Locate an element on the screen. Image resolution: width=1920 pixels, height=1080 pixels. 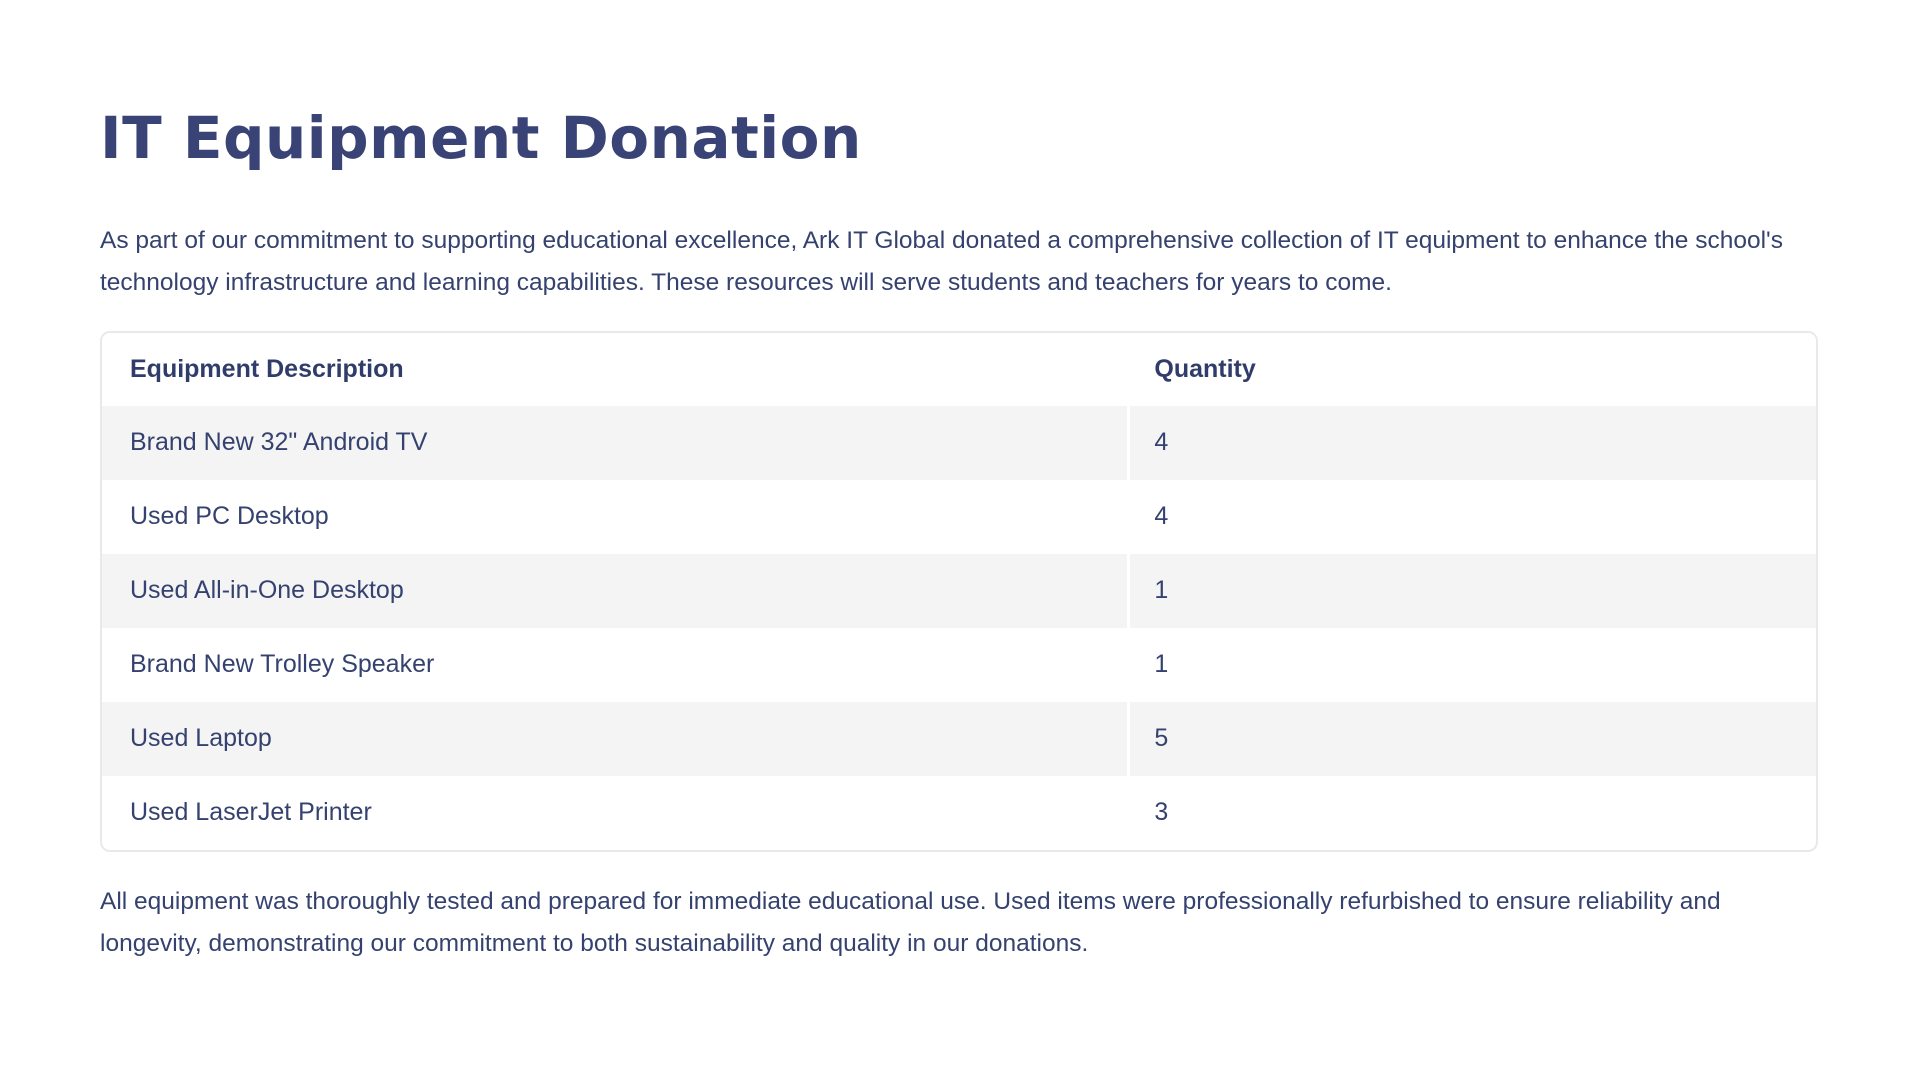
table-row: Brand New Trolley Speaker 1 is located at coordinates (959, 664).